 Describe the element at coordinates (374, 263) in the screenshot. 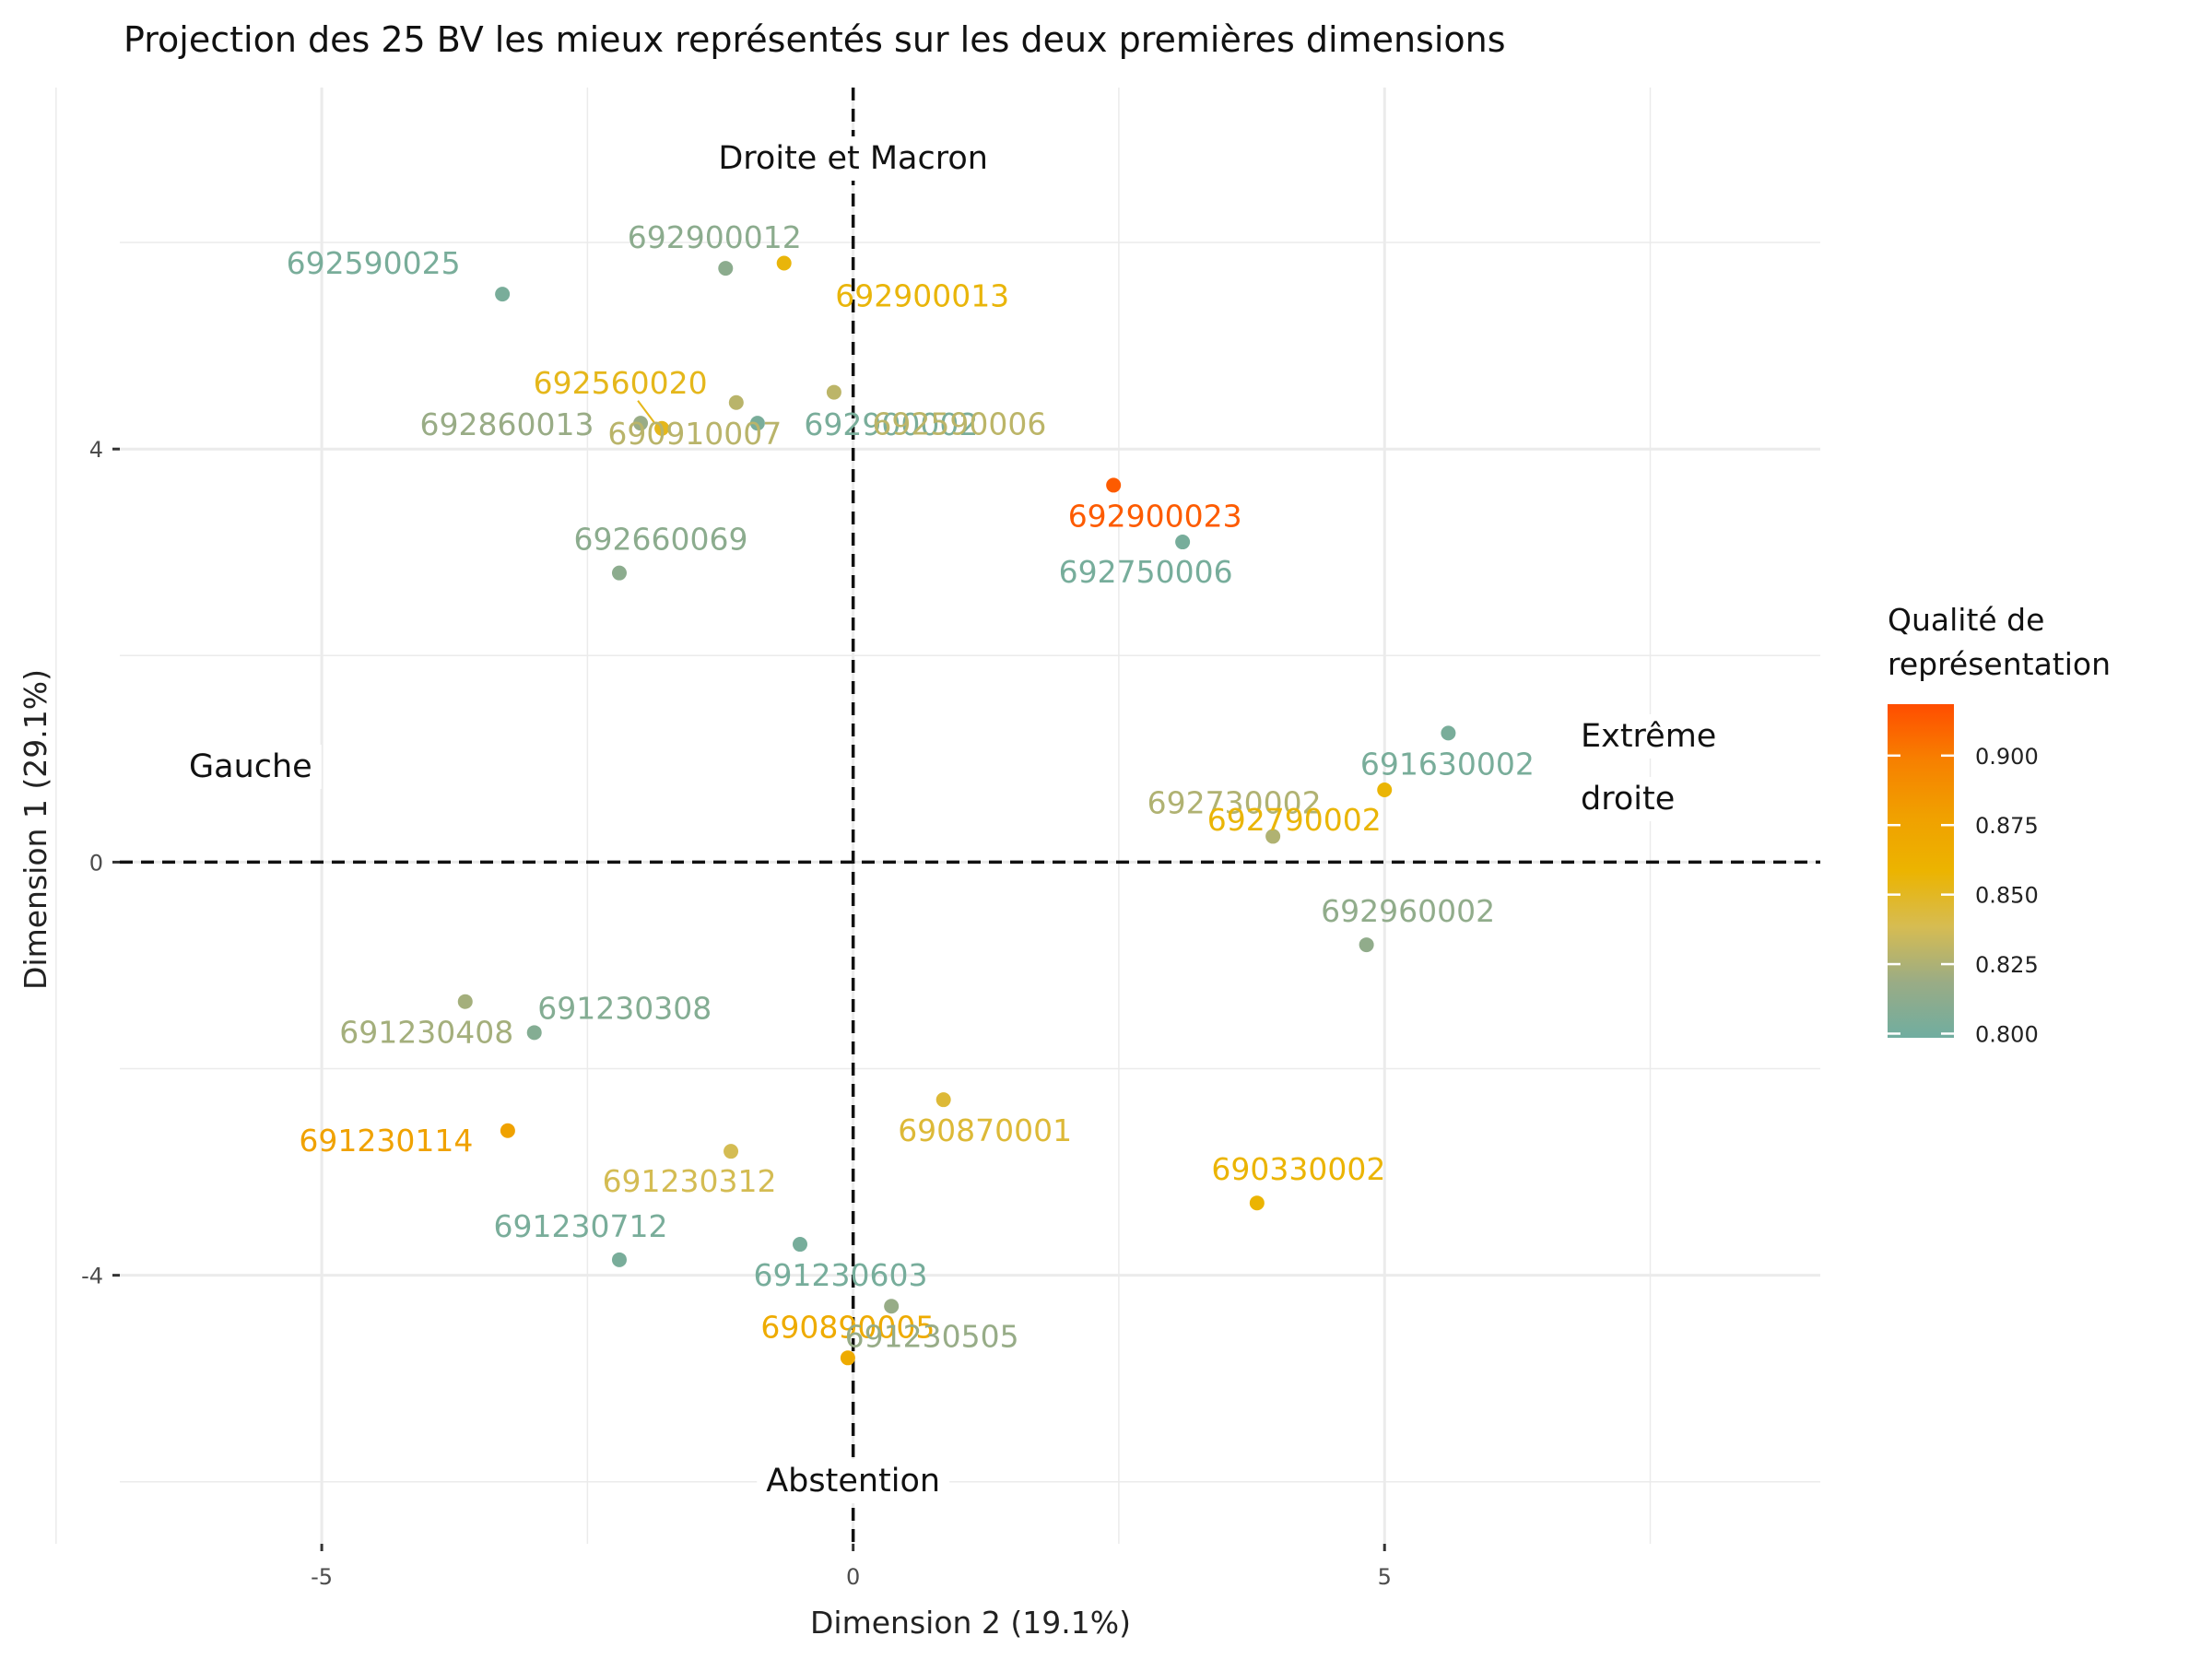

I see `point-label: 692590025` at that location.